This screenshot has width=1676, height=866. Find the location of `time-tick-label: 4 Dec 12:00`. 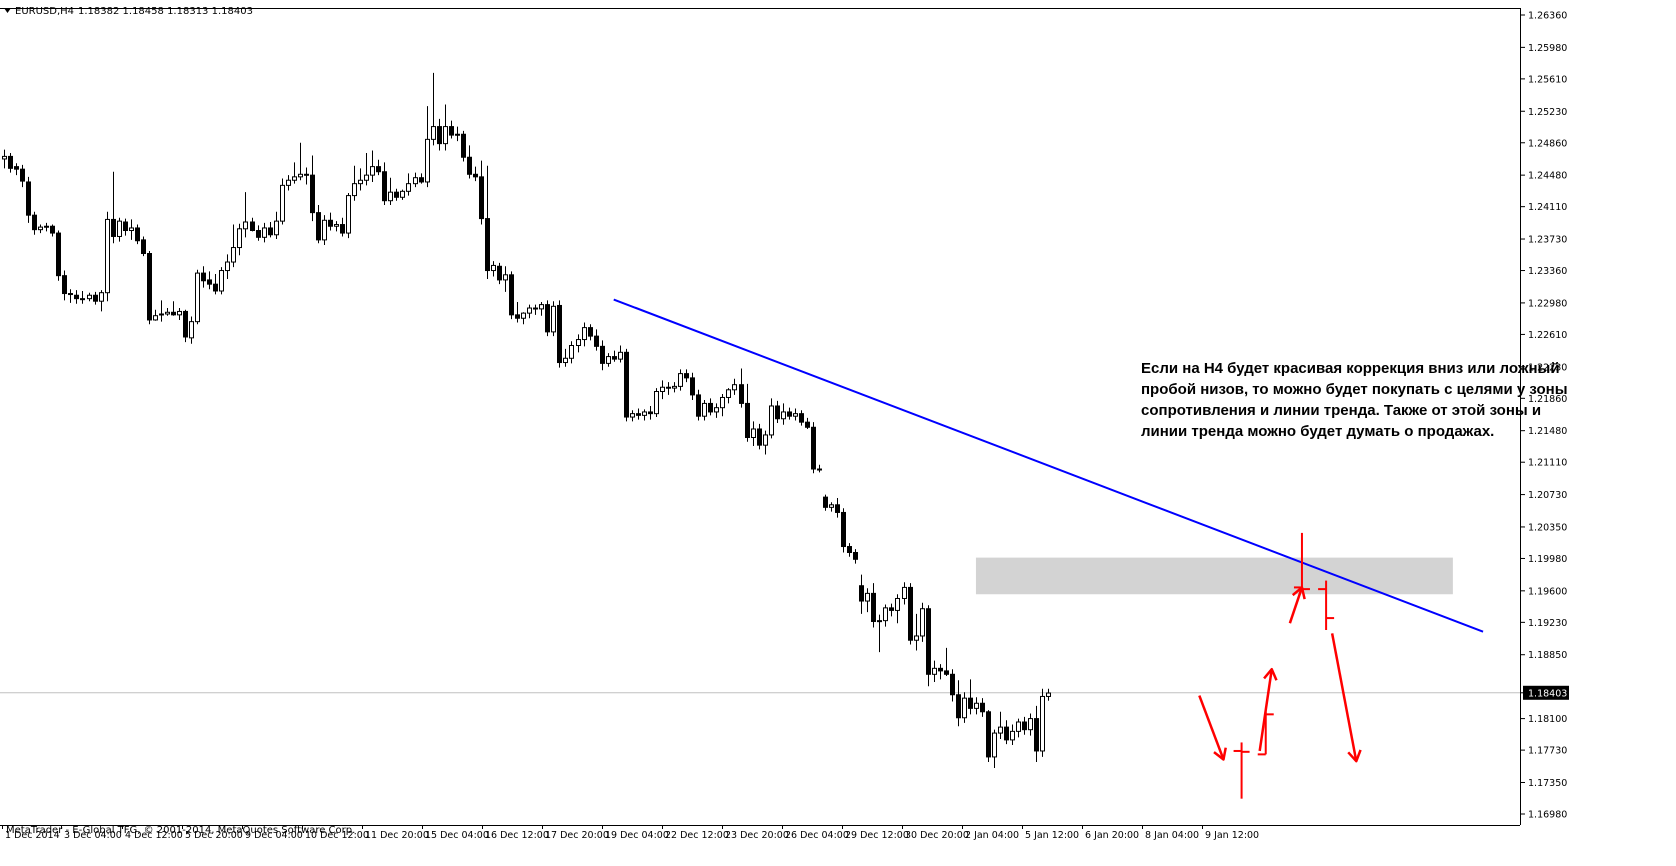

time-tick-label: 4 Dec 12:00 is located at coordinates (154, 835).